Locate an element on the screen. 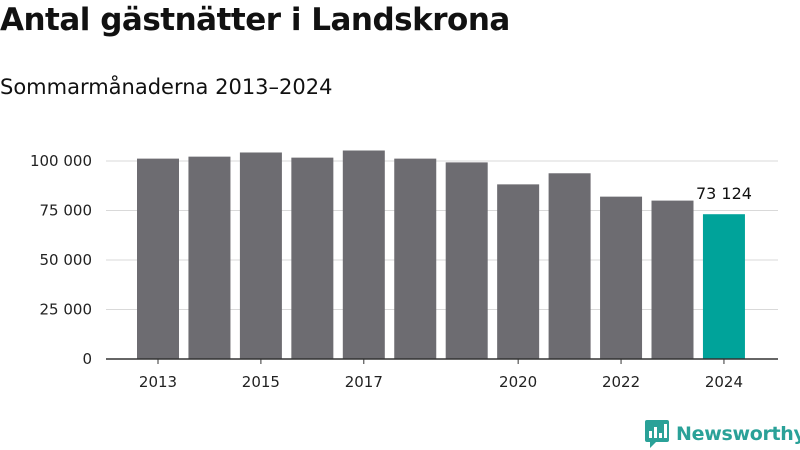 The image size is (800, 450). x-tick-label: 2024 is located at coordinates (724, 382).